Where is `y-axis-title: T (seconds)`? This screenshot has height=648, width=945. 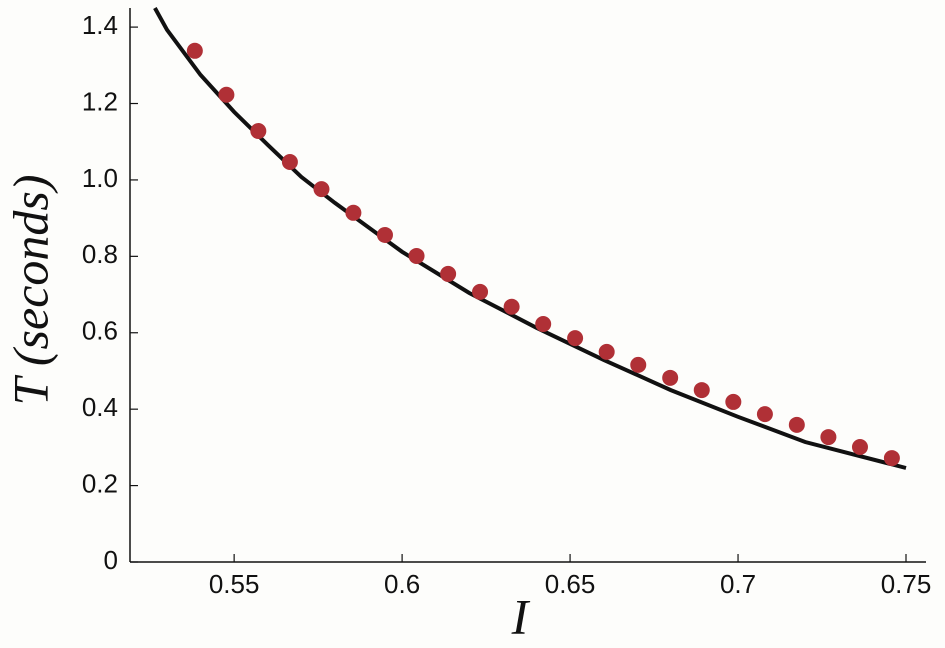 y-axis-title: T (seconds) is located at coordinates (30, 289).